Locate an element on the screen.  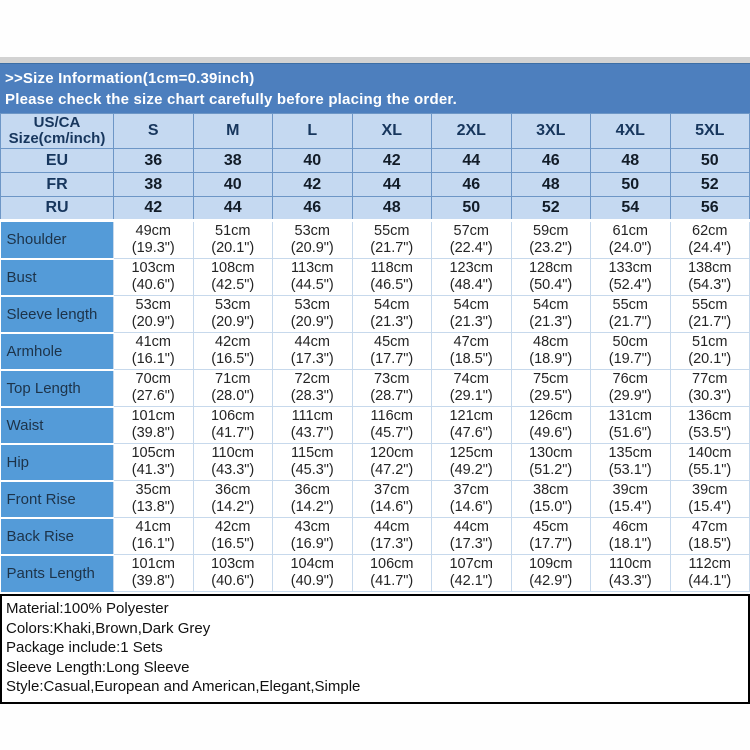
measurement-value-cell: 126cm (49.6") is located at coordinates (550, 425).